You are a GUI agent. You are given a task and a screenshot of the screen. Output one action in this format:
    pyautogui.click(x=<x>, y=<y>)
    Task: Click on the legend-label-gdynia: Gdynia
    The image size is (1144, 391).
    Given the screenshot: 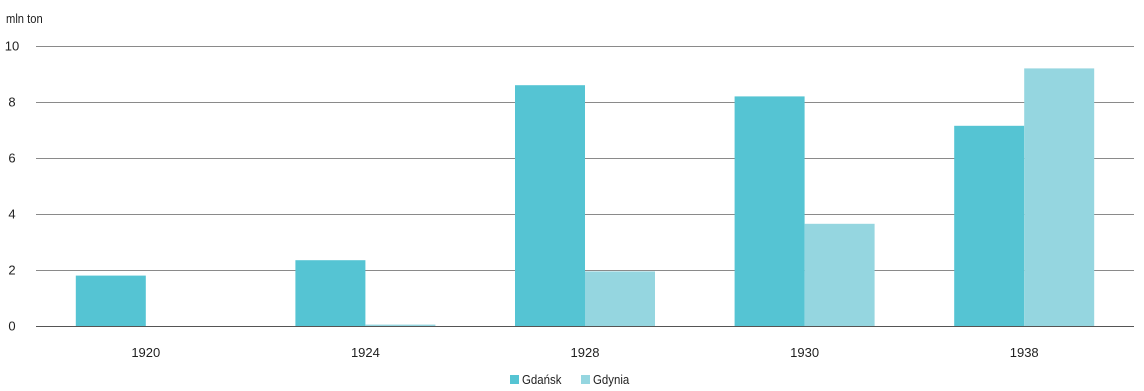 What is the action you would take?
    pyautogui.click(x=611, y=379)
    